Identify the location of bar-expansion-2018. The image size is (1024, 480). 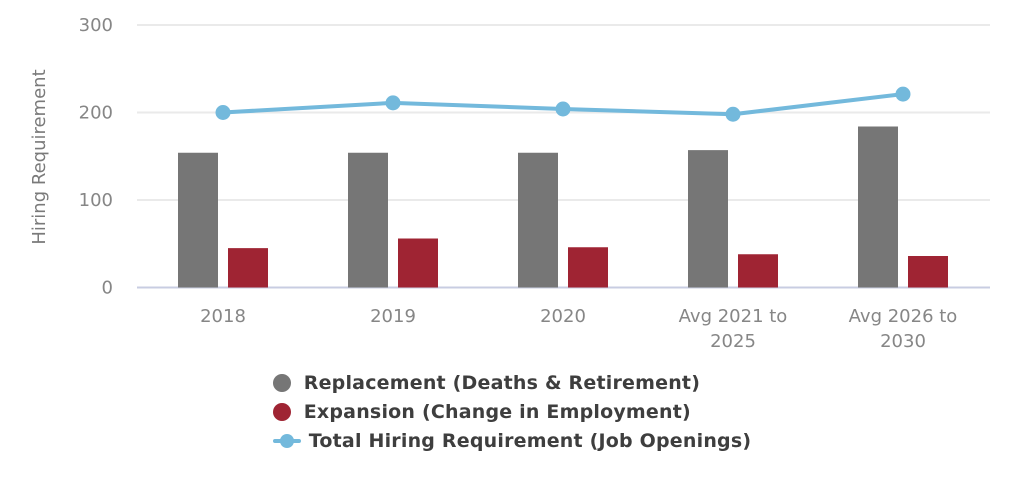
(248, 268).